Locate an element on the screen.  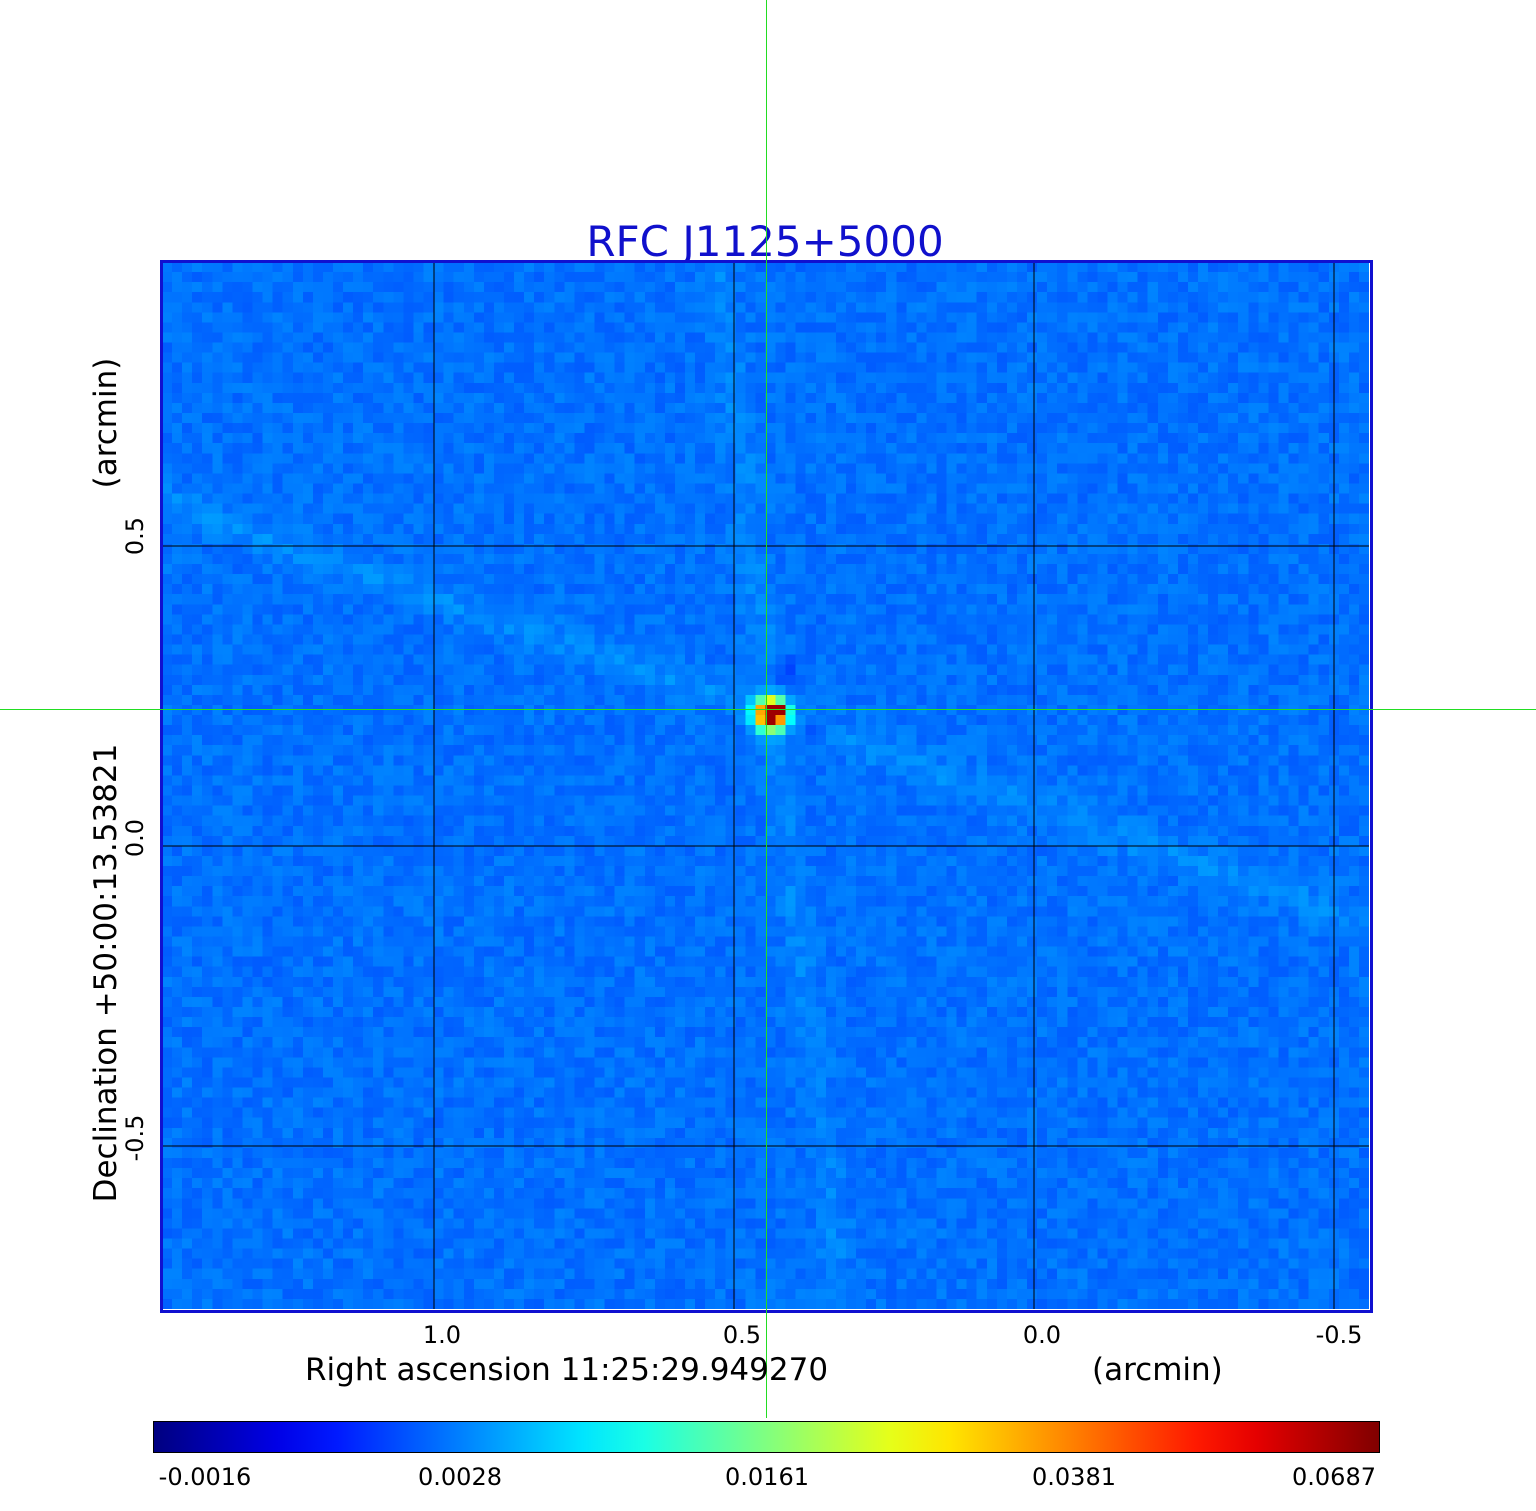
colorbar is located at coordinates (766, 1437).